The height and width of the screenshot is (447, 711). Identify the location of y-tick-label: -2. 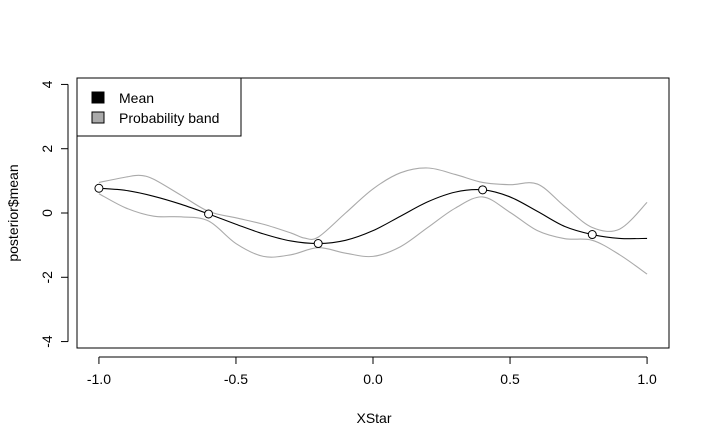
(47, 277).